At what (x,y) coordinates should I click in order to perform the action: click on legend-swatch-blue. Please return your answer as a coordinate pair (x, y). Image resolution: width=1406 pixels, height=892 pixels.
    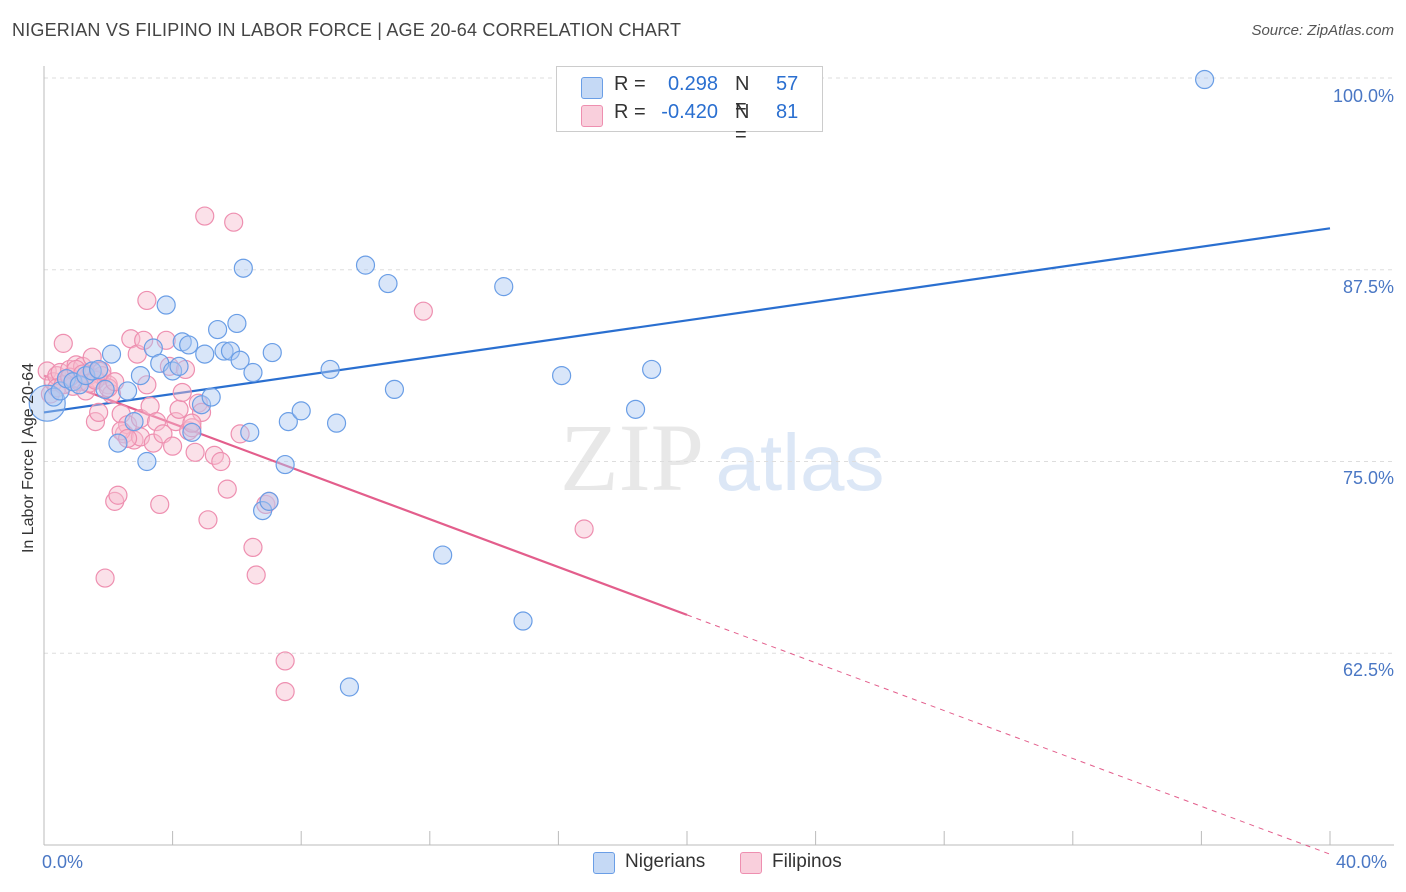
    Looking at the image, I should click on (592, 88).